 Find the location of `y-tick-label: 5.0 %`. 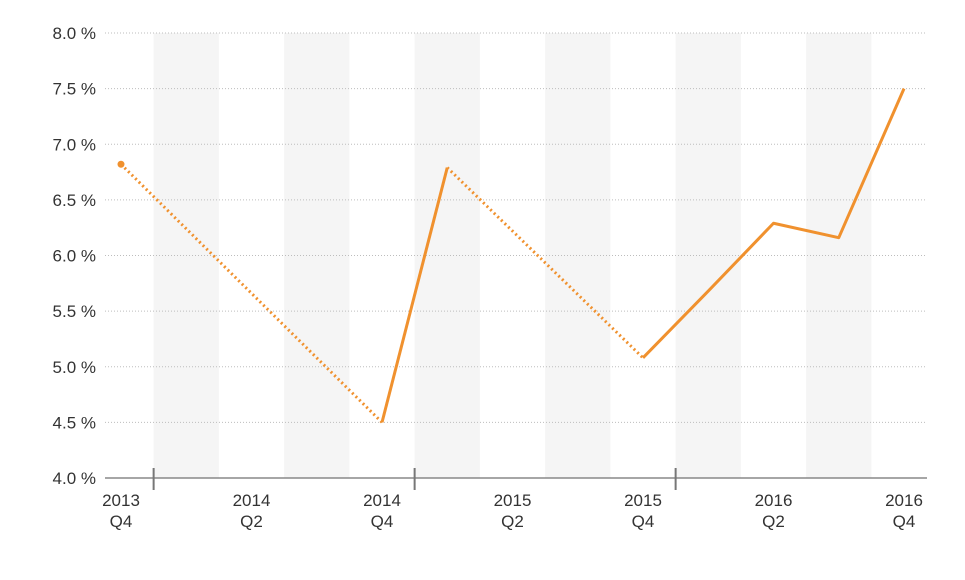

y-tick-label: 5.0 % is located at coordinates (74, 367).